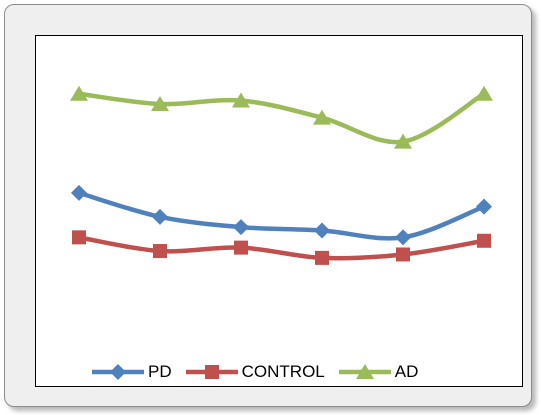  I want to click on series-ad, so click(281, 117).